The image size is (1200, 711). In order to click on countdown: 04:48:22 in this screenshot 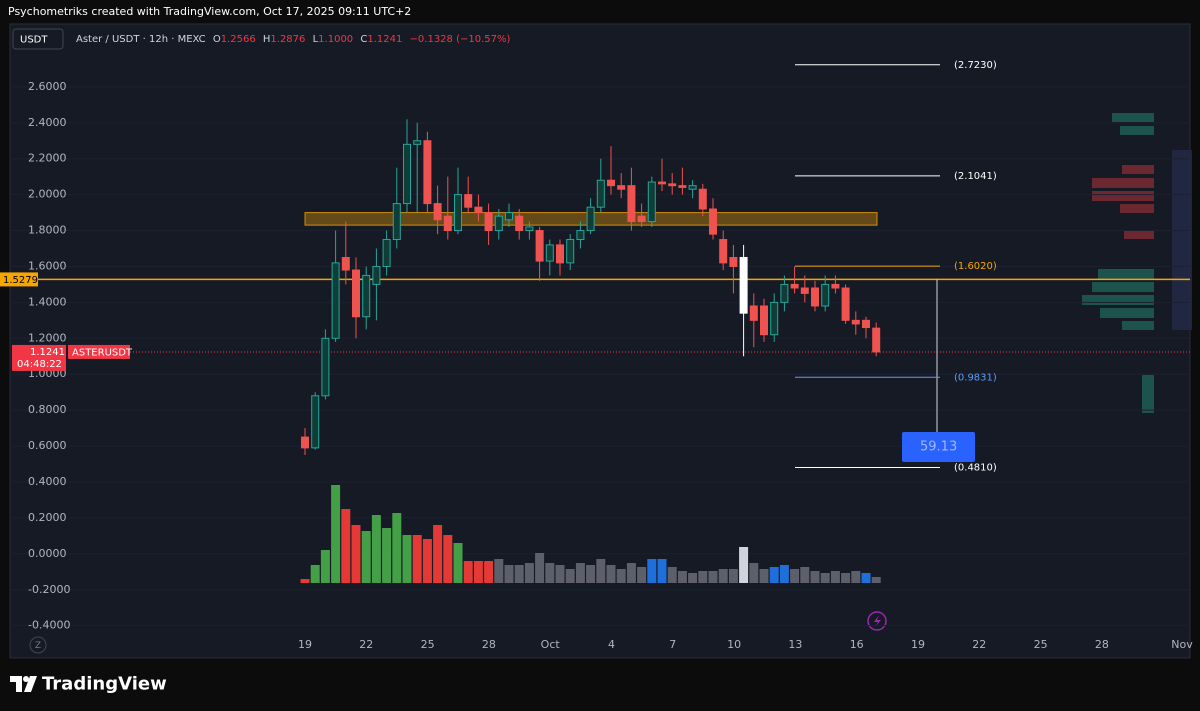, I will do `click(39, 364)`.